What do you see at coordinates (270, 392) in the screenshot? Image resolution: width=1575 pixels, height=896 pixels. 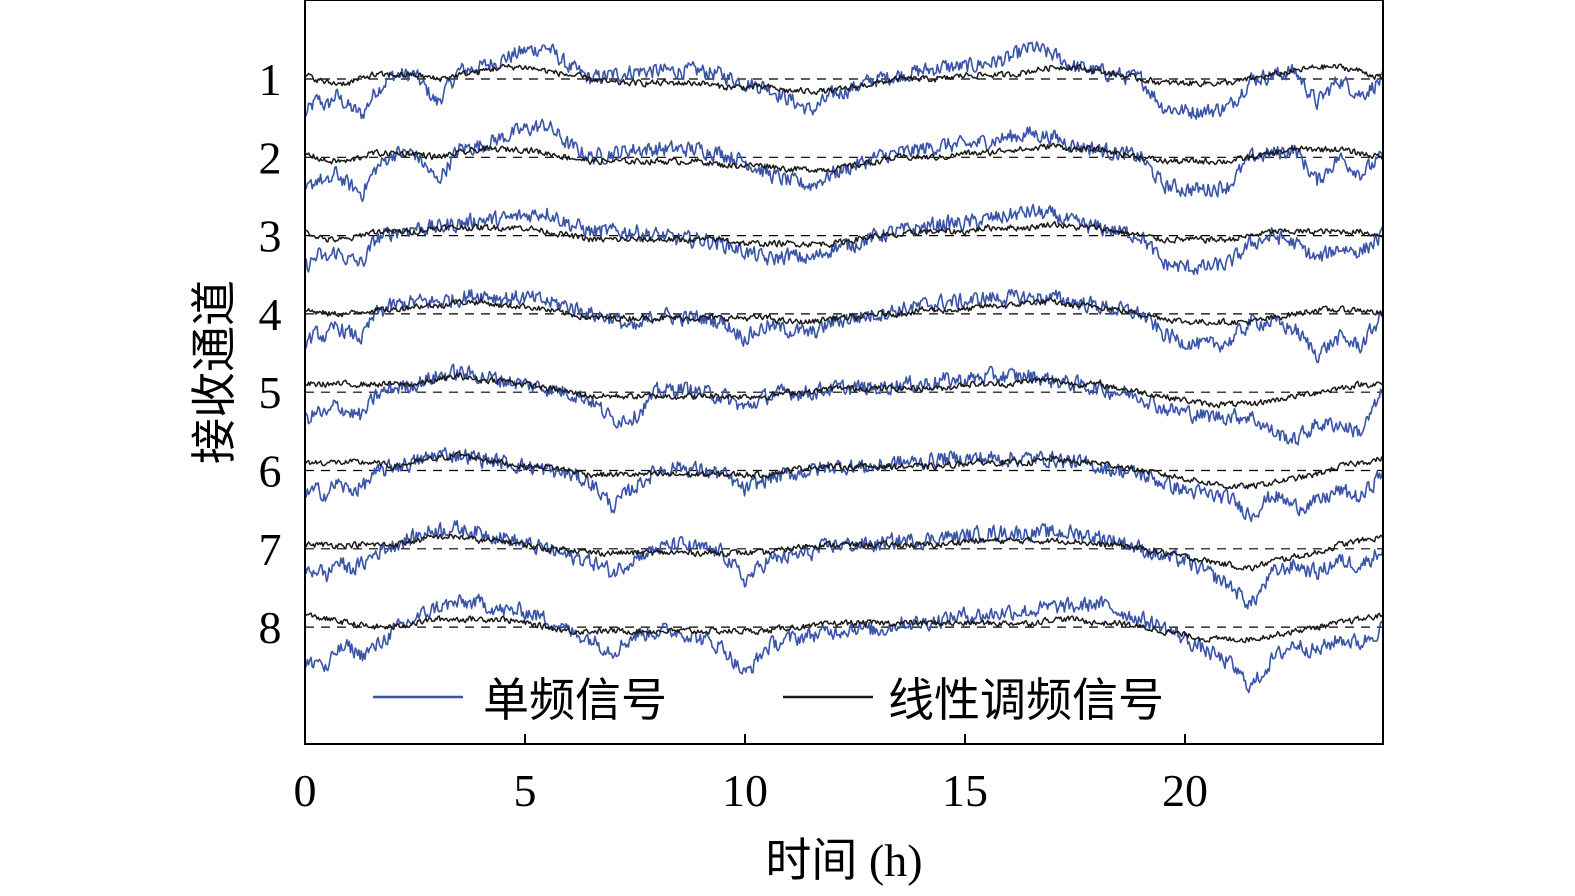 I see `channel-label-5: 5` at bounding box center [270, 392].